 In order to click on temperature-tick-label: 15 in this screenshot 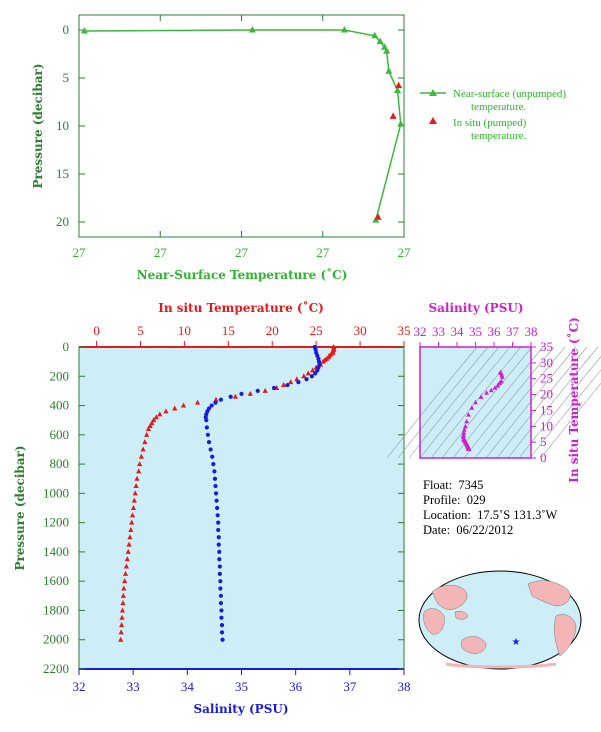, I will do `click(228, 330)`.